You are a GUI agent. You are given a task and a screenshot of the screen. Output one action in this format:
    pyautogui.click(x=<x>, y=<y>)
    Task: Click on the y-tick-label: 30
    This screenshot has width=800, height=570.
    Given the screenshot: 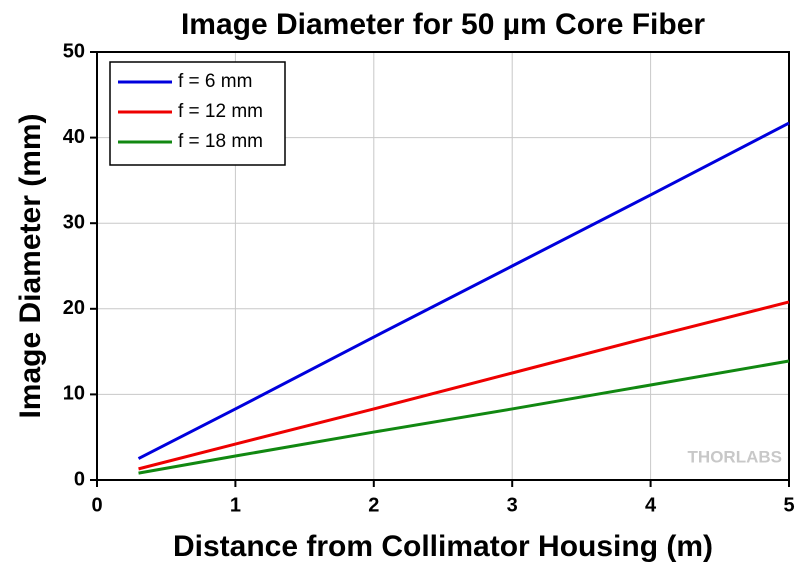 What is the action you would take?
    pyautogui.click(x=74, y=222)
    